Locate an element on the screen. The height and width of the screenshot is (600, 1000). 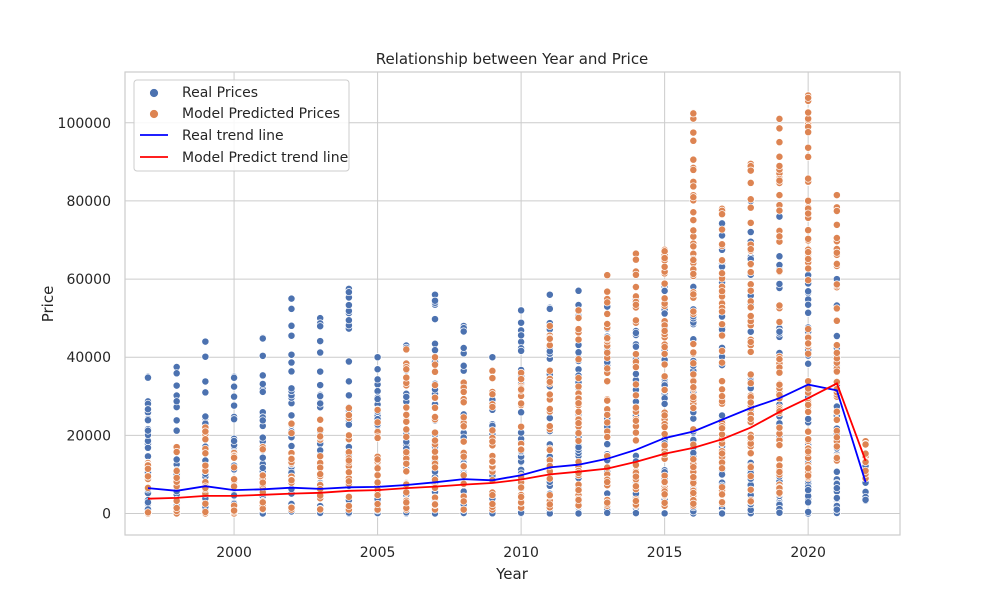
legend-label-real-trend: Real trend line is located at coordinates (233, 136).